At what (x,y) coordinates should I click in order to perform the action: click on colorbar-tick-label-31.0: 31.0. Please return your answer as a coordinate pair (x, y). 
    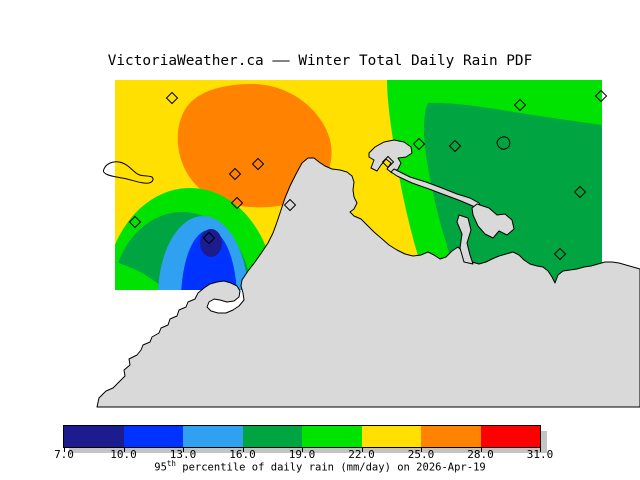
    Looking at the image, I should click on (540, 454).